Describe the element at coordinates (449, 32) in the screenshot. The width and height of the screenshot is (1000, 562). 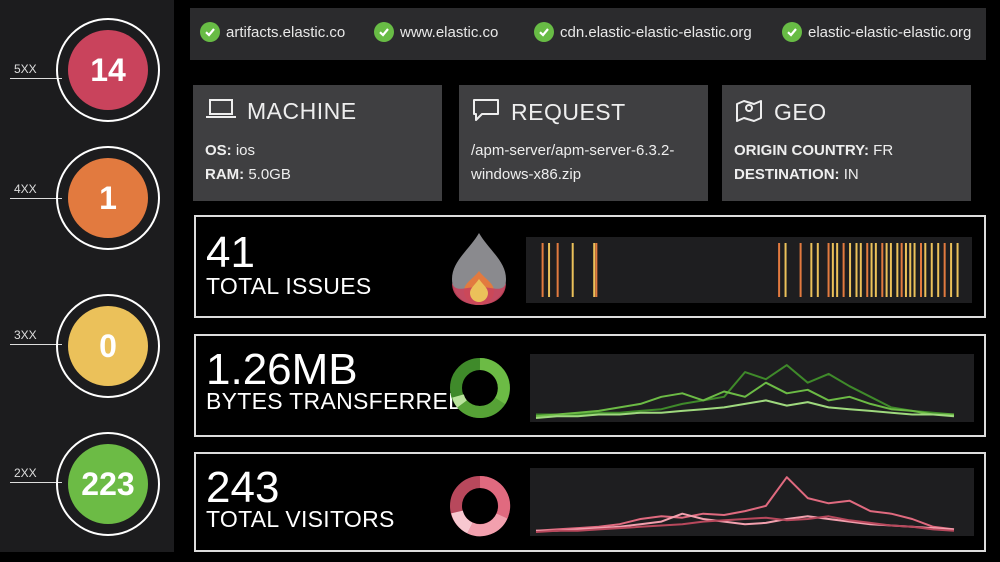
I see `host-name: www.elastic.co` at that location.